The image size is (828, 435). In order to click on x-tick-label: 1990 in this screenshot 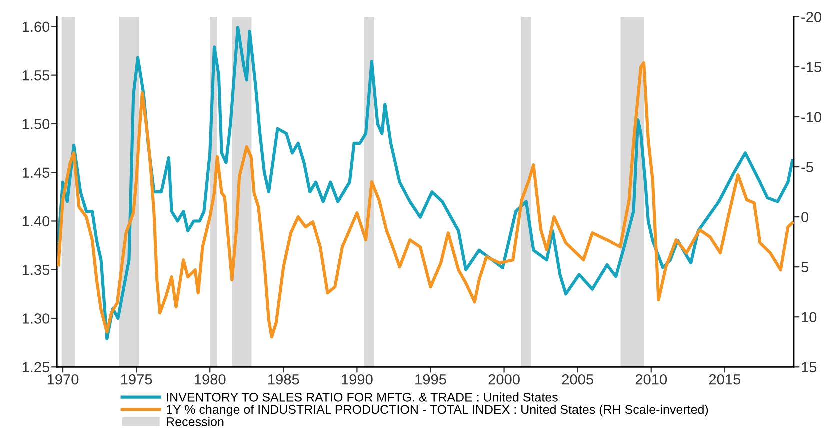, I will do `click(357, 379)`.